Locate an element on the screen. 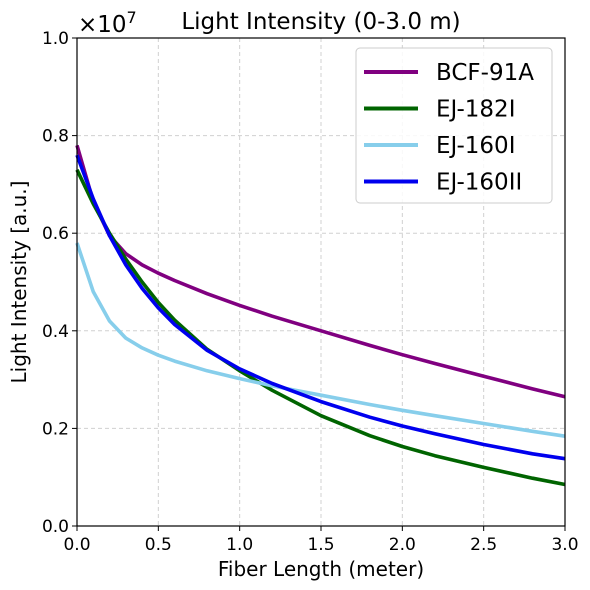 This screenshot has width=590, height=590. legend-box is located at coordinates (454, 125).